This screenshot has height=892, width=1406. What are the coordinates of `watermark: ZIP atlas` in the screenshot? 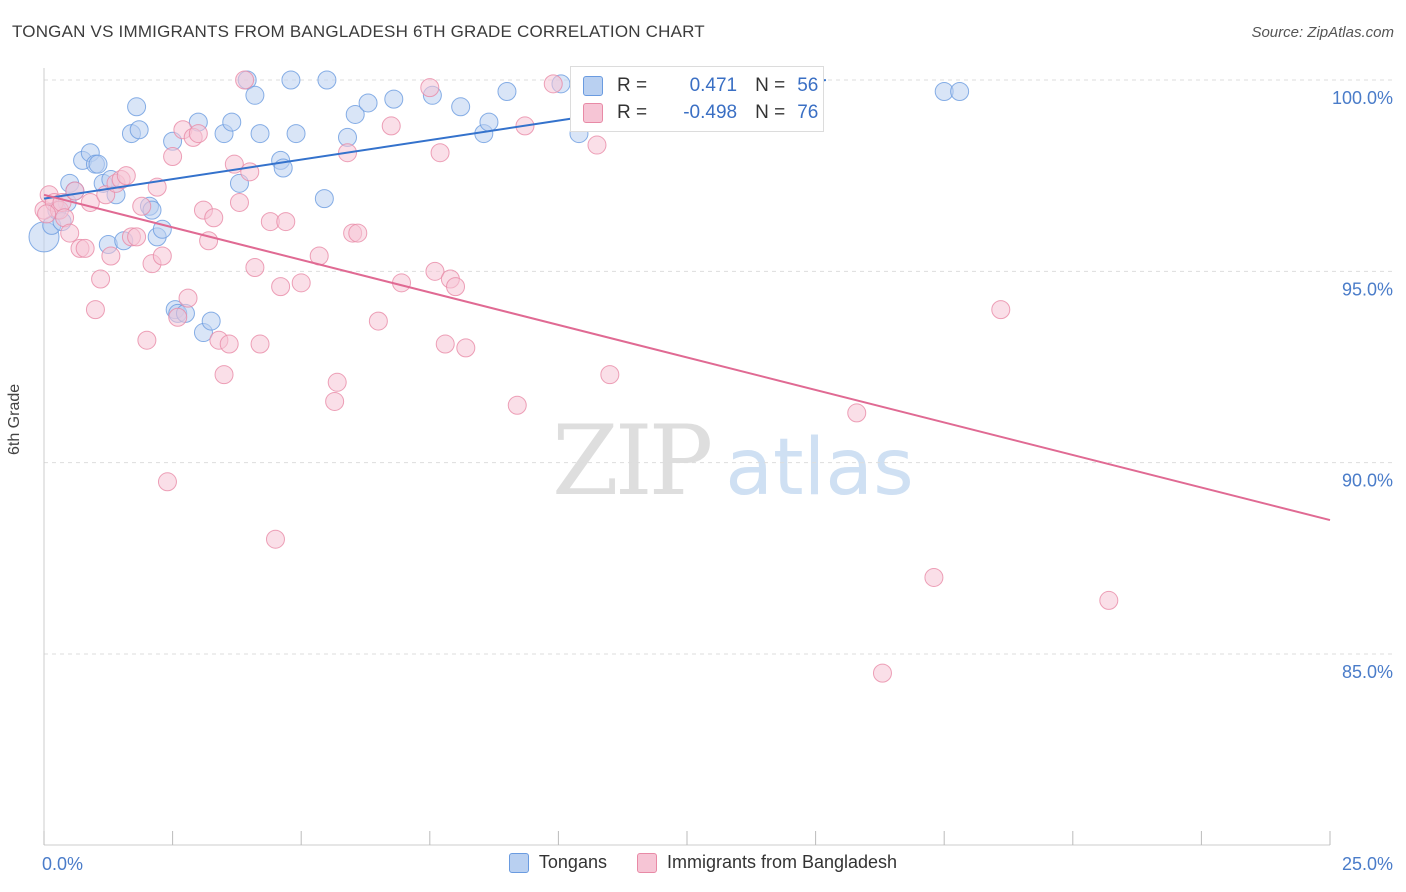 It's located at (733, 461).